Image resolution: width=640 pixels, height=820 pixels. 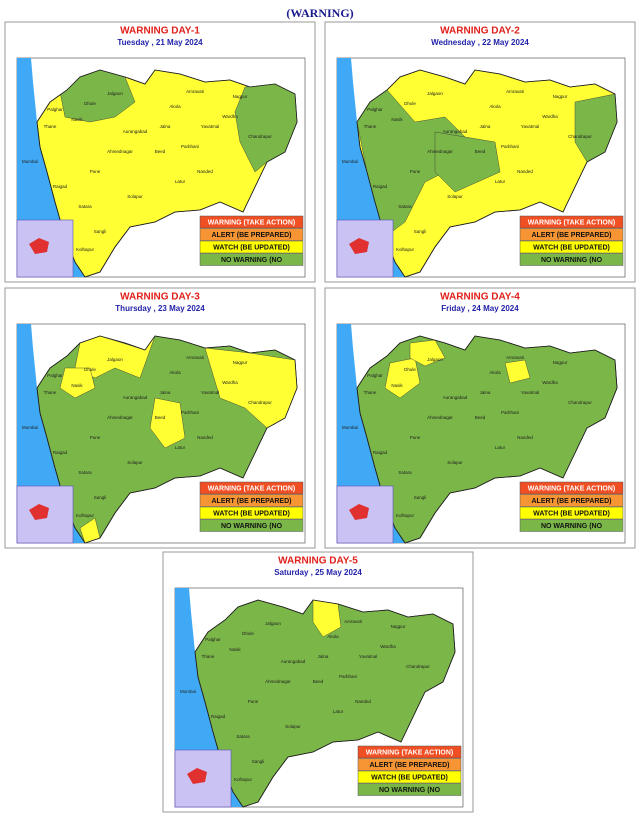 I want to click on legend-label: WARNING (TAKE ACTION), so click(x=252, y=222).